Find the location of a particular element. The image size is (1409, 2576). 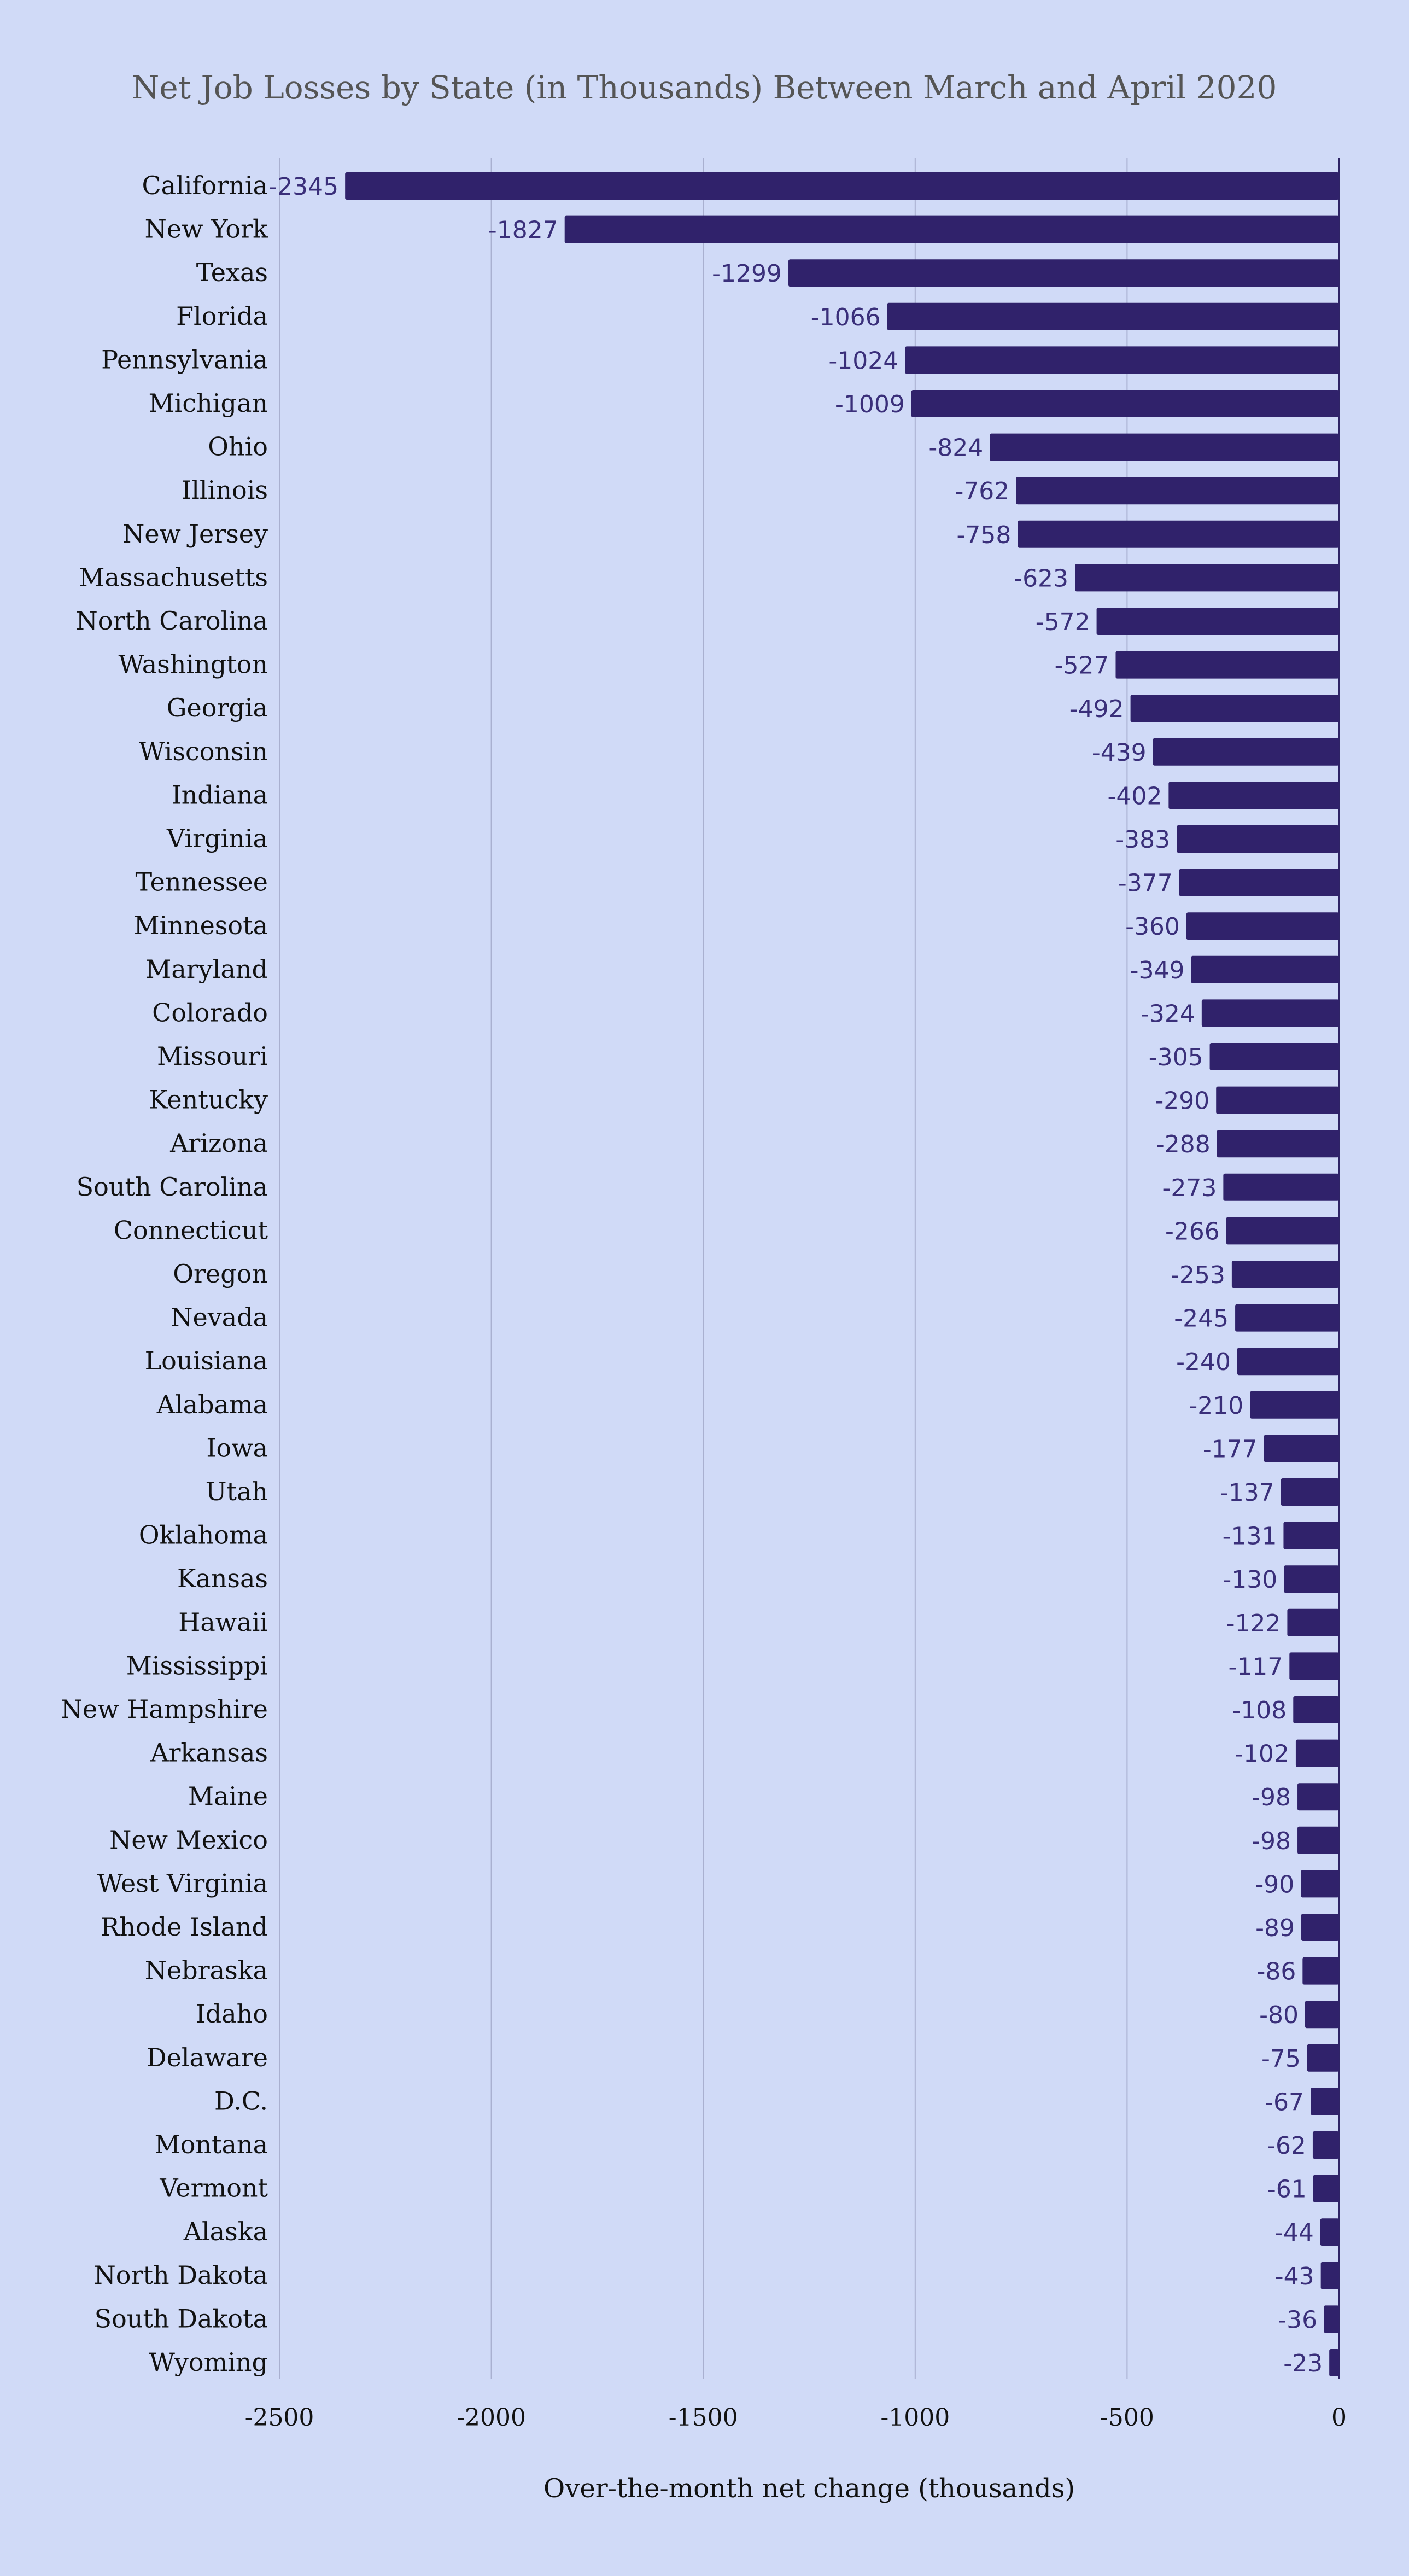

data-label: -492 is located at coordinates (1096, 709).